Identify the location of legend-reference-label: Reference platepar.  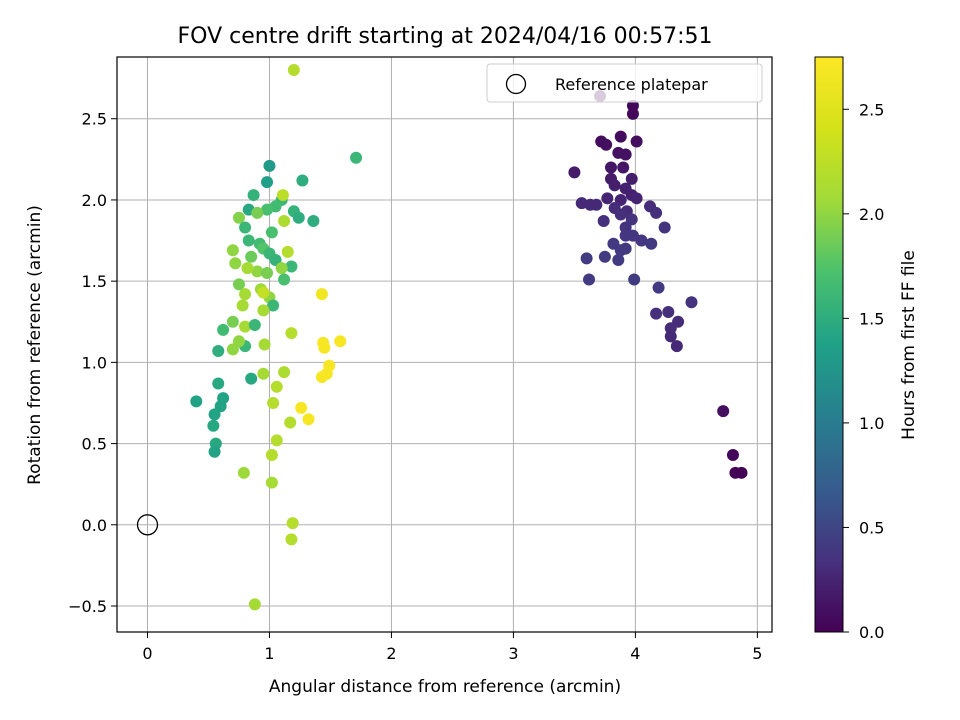
(631, 84).